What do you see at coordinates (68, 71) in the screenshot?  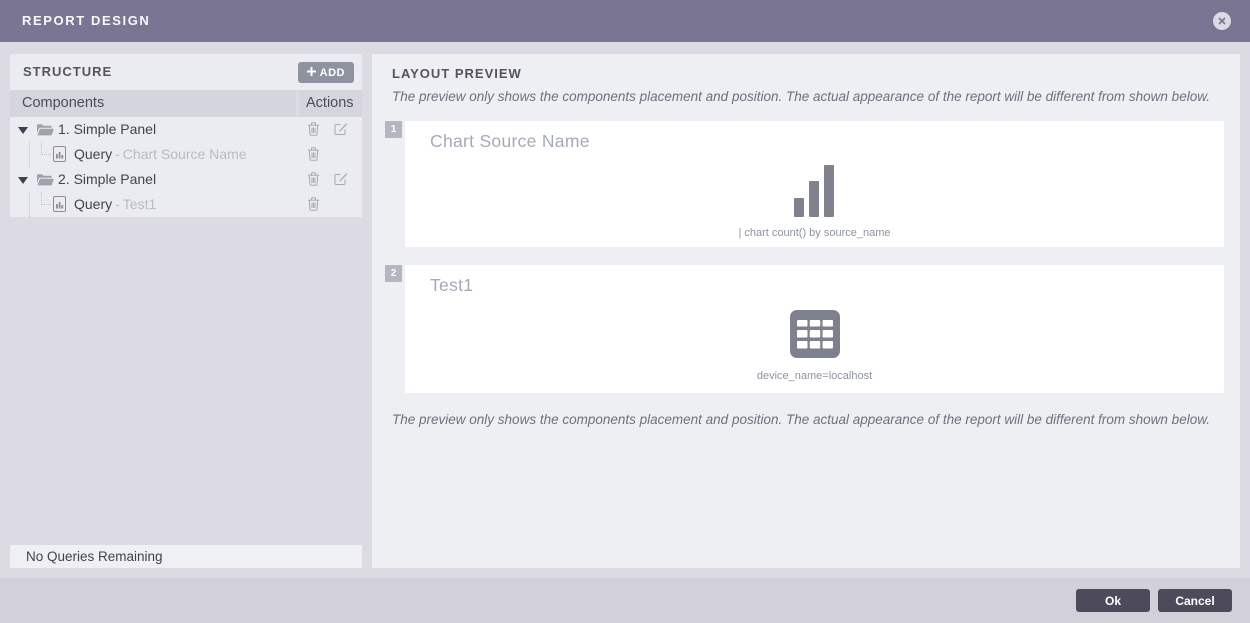 I see `structure-heading: STRUCTURE` at bounding box center [68, 71].